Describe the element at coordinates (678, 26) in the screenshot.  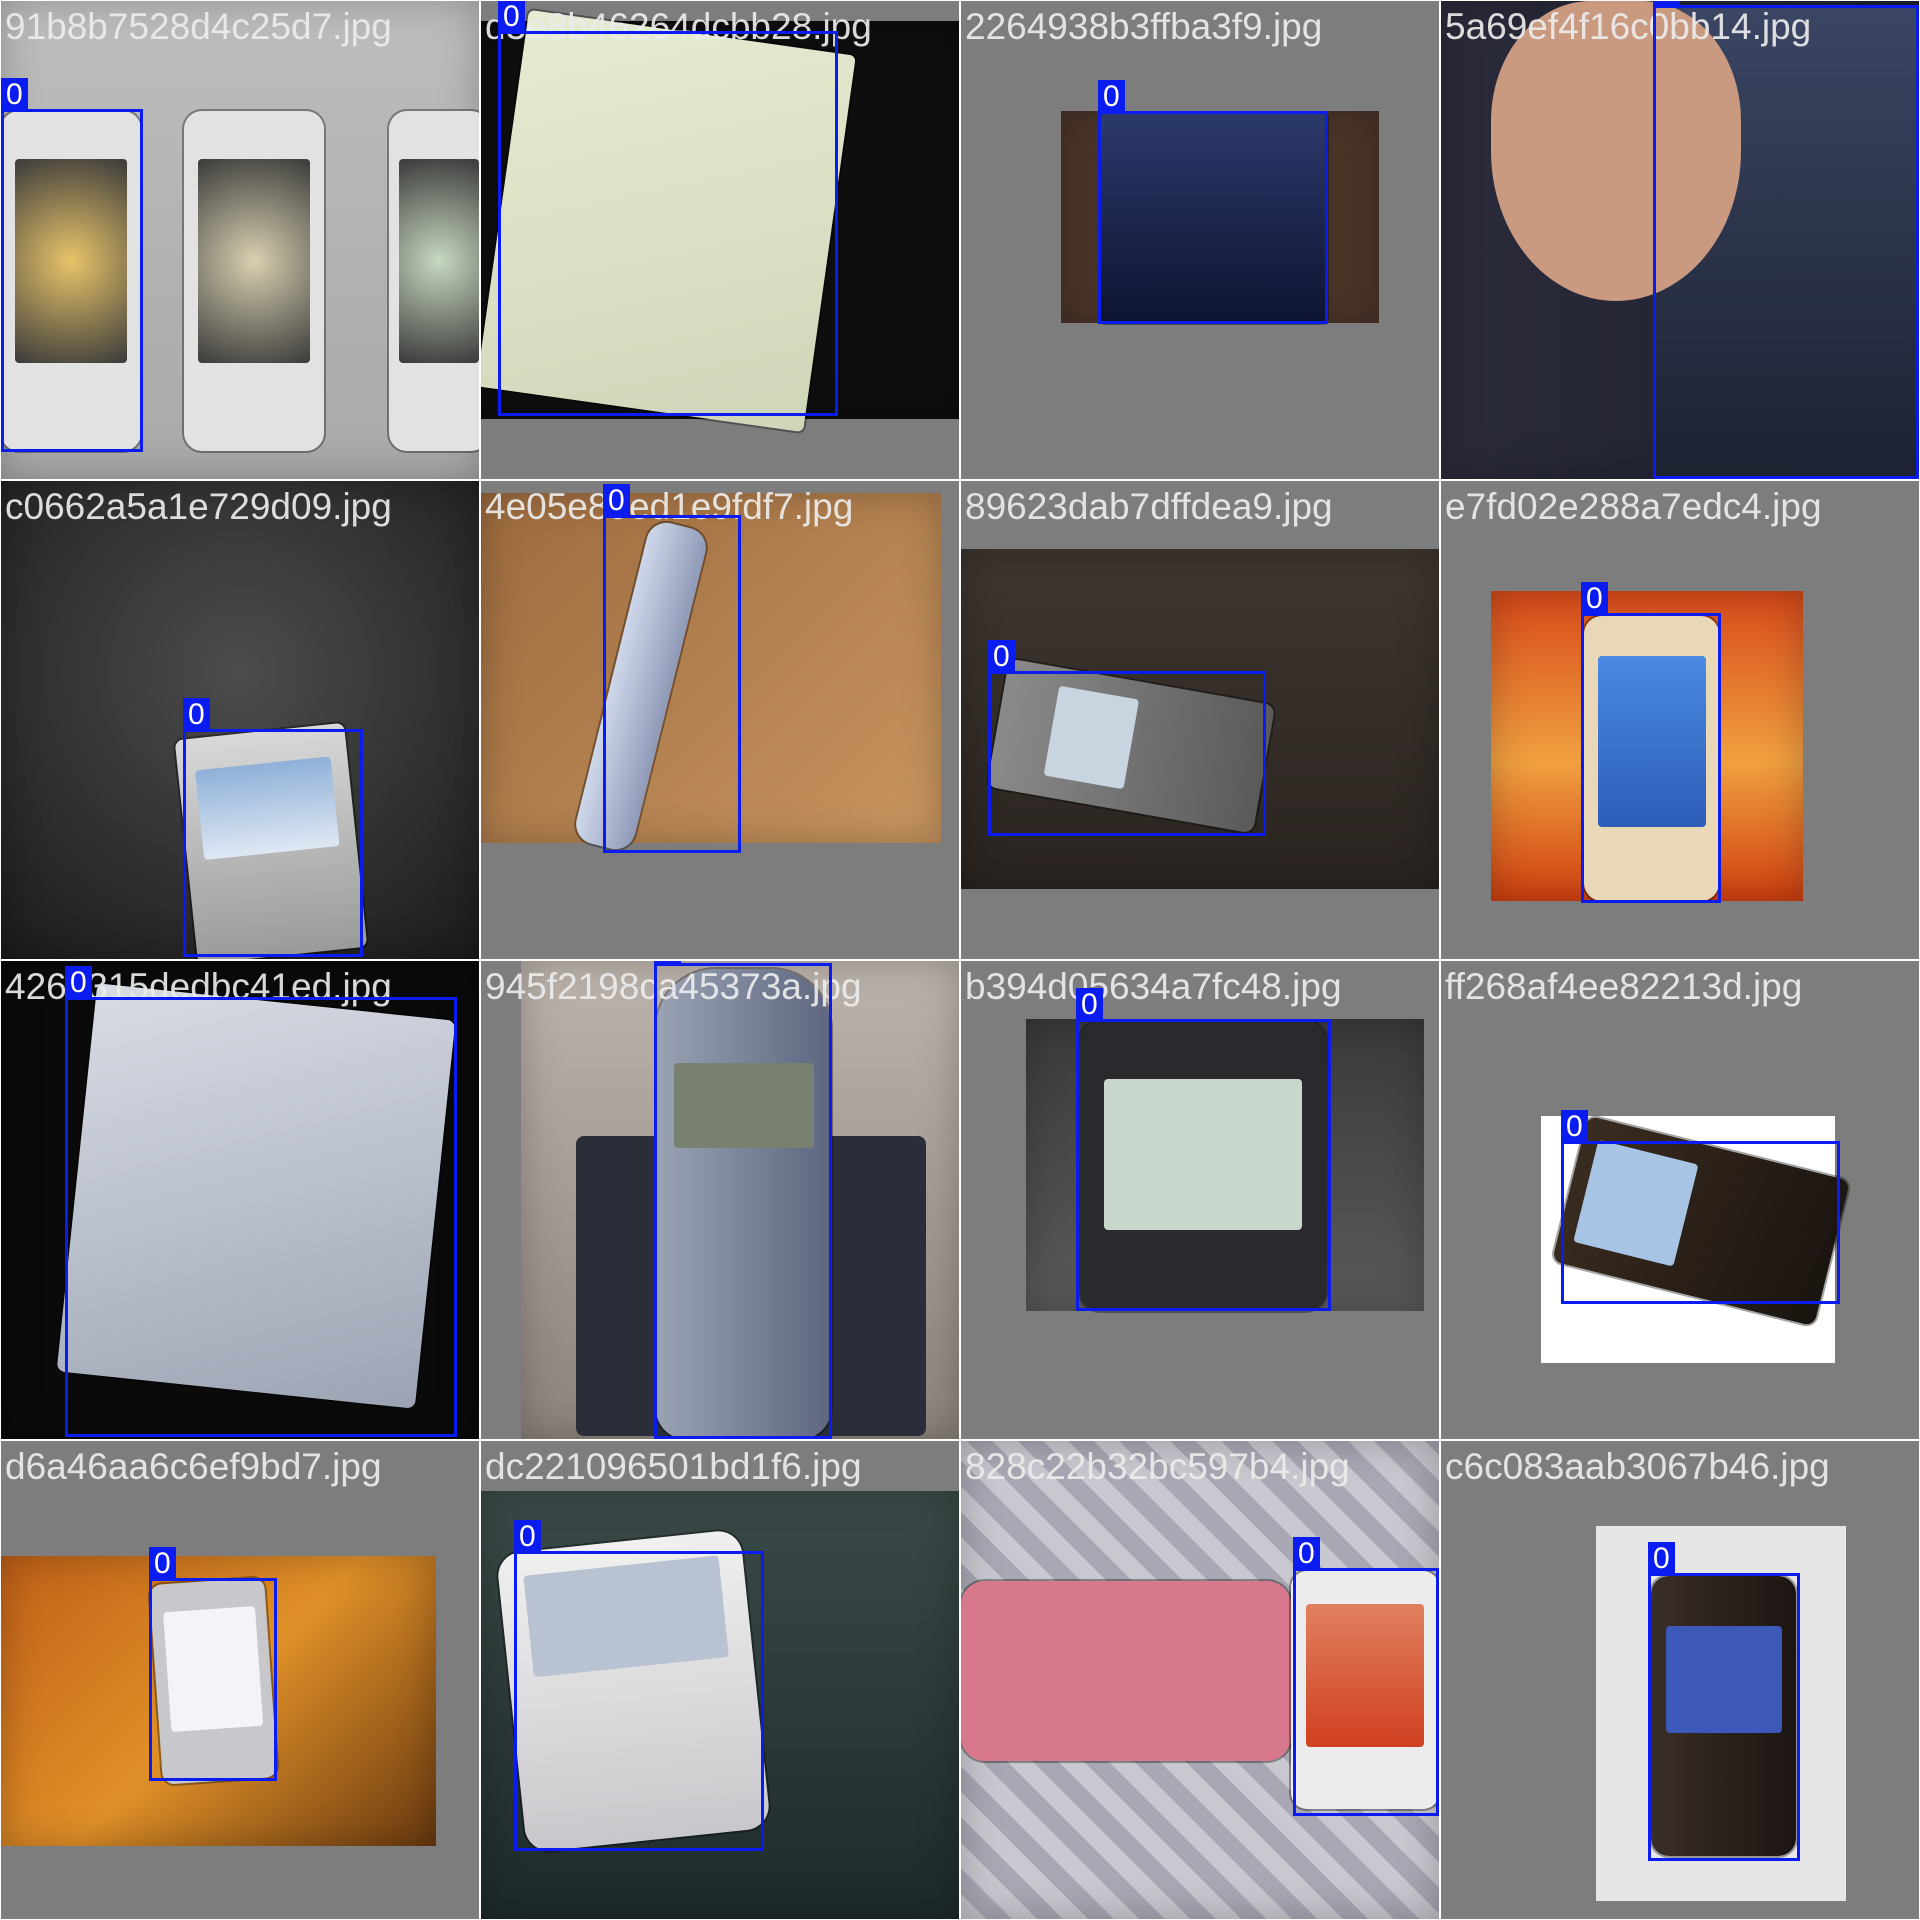
I see `filename-label: d3e8b46264dcbb28.jpg` at that location.